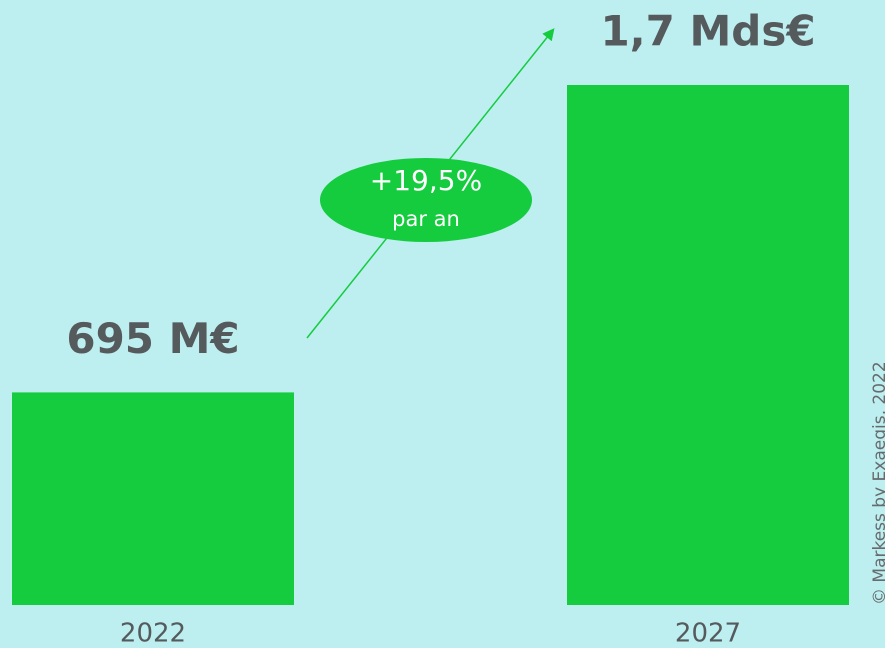 The image size is (885, 648). What do you see at coordinates (426, 200) in the screenshot?
I see `growth-badge` at bounding box center [426, 200].